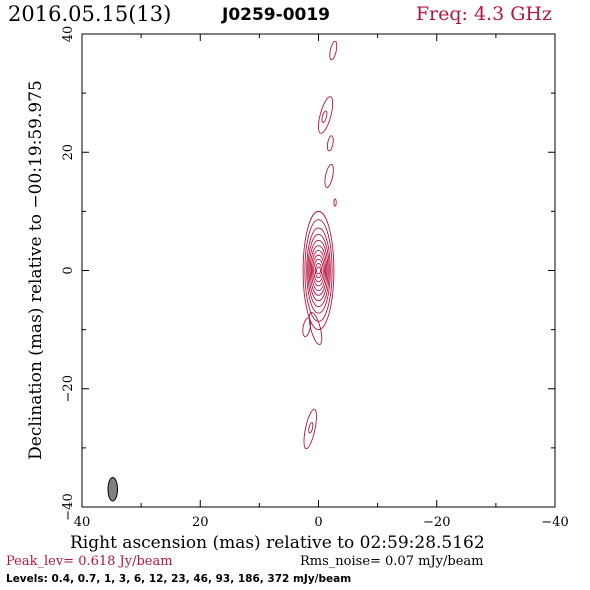 Image resolution: width=590 pixels, height=590 pixels. I want to click on core-contour, so click(318, 270).